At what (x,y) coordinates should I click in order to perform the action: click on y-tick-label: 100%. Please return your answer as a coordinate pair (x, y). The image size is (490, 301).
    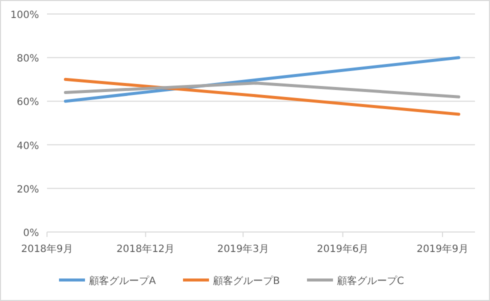
    Looking at the image, I should click on (24, 15).